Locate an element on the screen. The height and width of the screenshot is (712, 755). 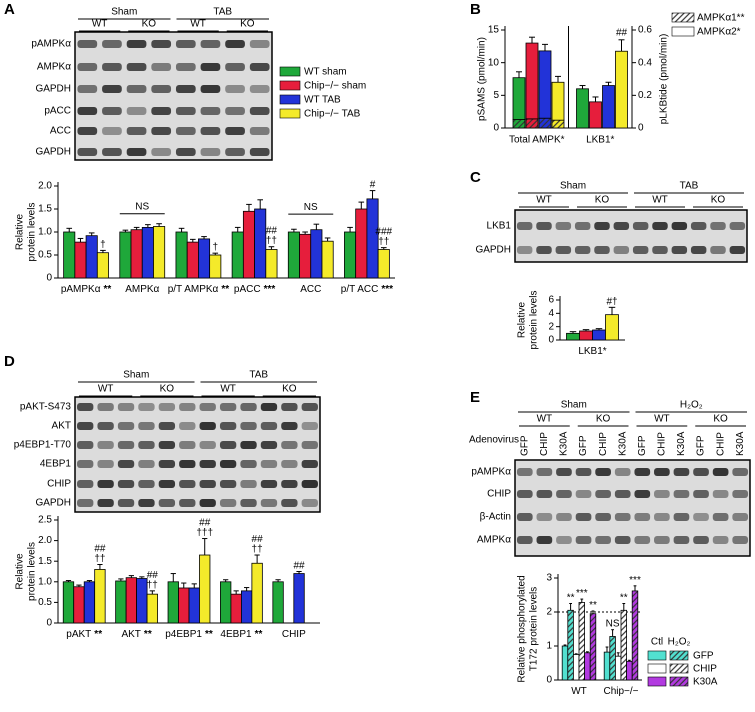
x-tick-label: LKB1* is located at coordinates (592, 351).